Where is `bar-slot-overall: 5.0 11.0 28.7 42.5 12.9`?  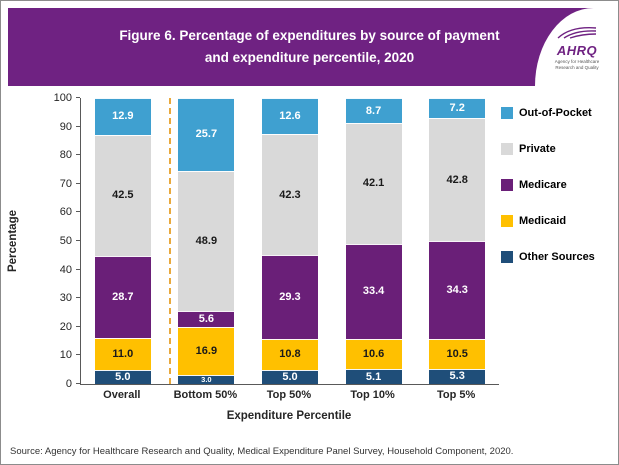
bar-slot-overall: 5.0 11.0 28.7 42.5 12.9 is located at coordinates (123, 240).